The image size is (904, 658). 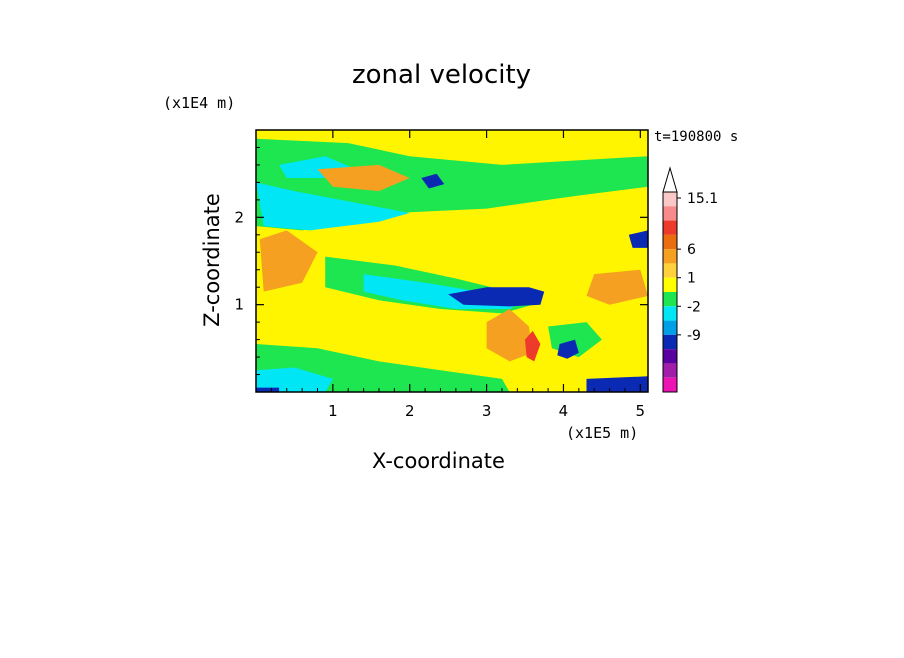 I want to click on field-region-center-orange-blob, so click(x=509, y=335).